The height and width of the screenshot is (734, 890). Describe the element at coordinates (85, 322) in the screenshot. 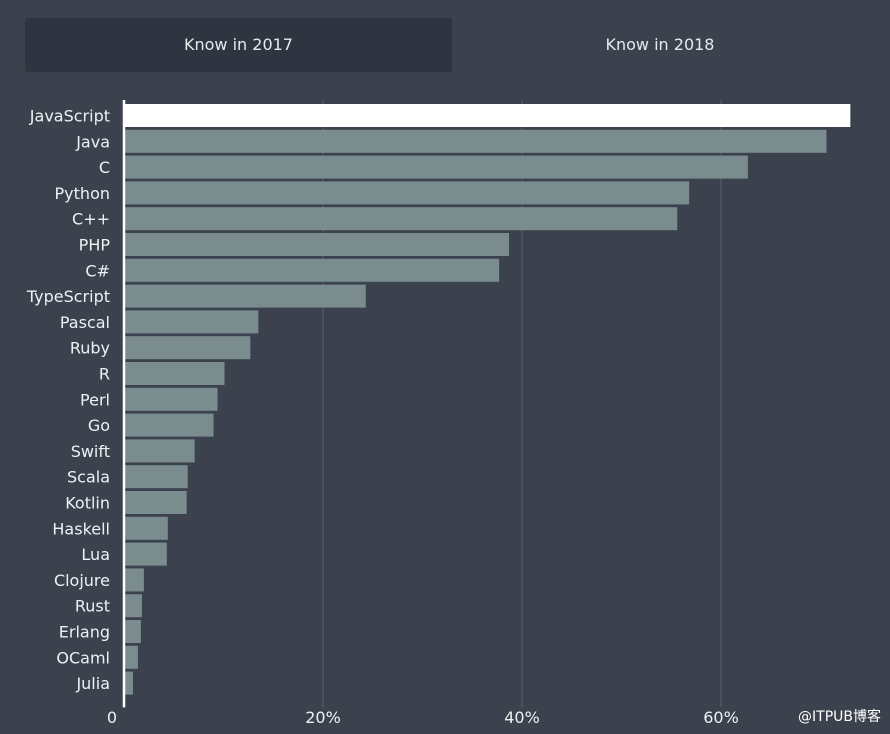

I see `category-label: Pascal` at that location.